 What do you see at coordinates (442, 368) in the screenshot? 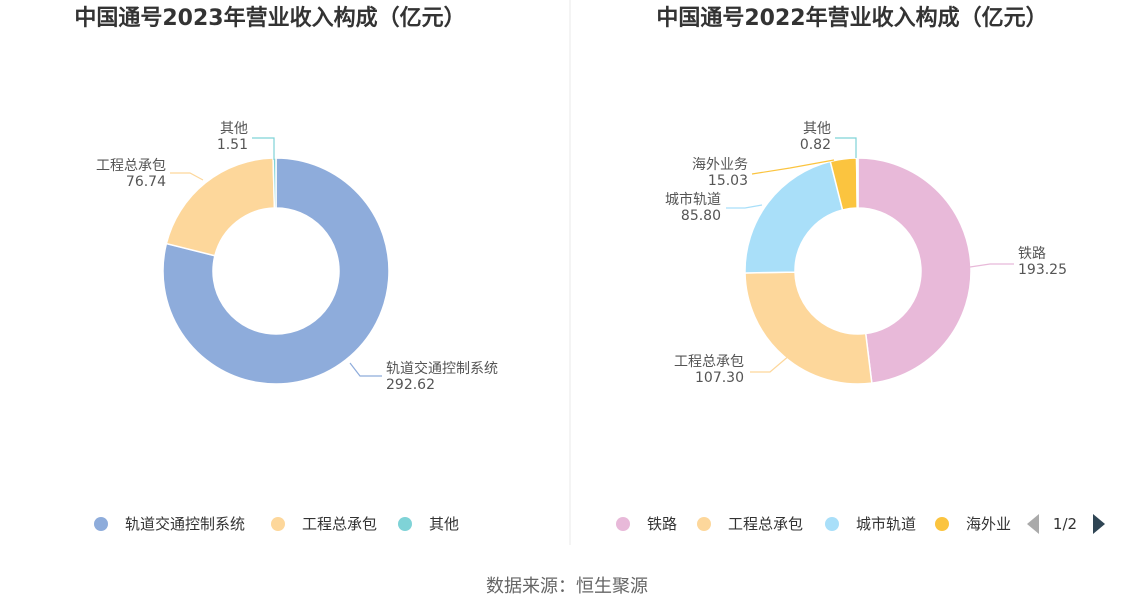
I see `slice-category-label: 轨道交通控制系统` at bounding box center [442, 368].